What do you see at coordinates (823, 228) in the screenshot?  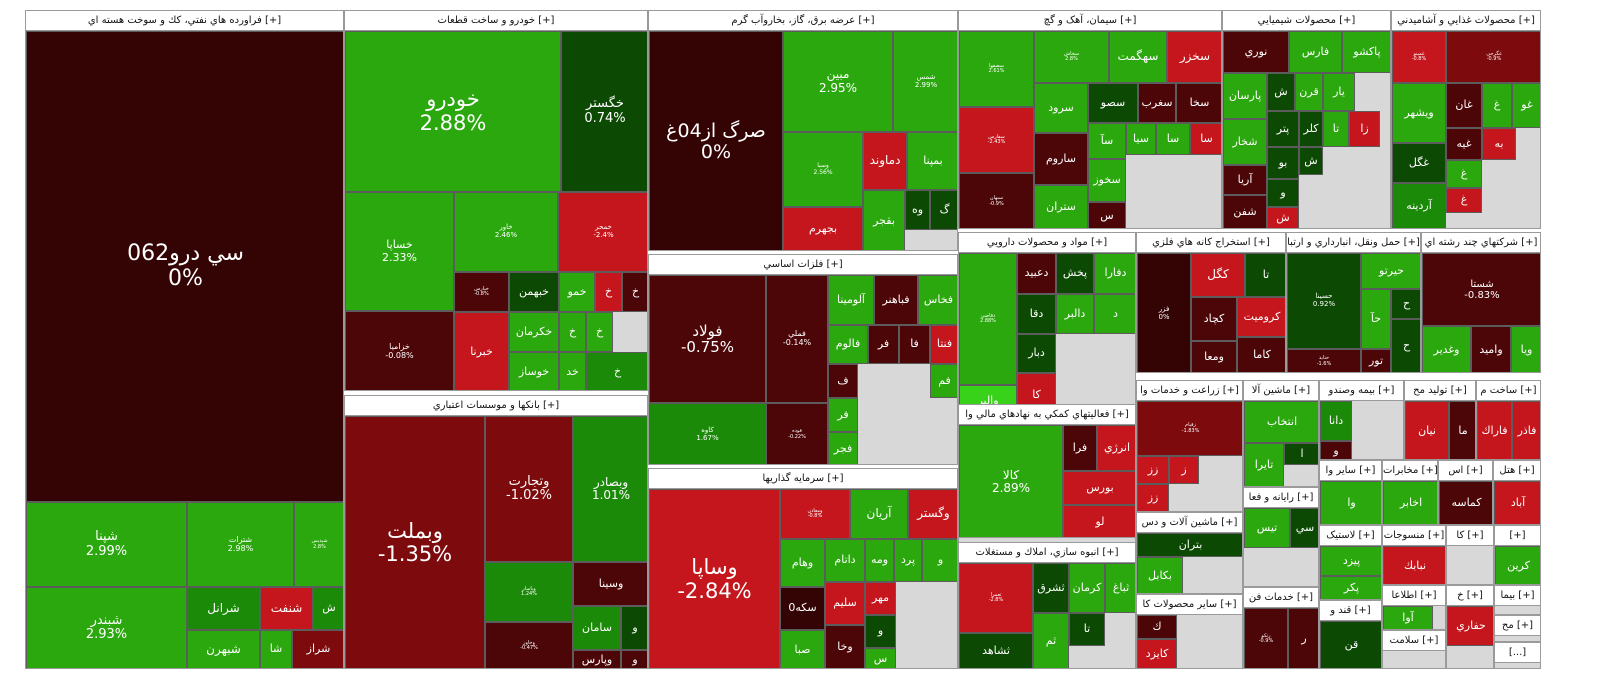 I see `stock-tile: بجهرم` at bounding box center [823, 228].